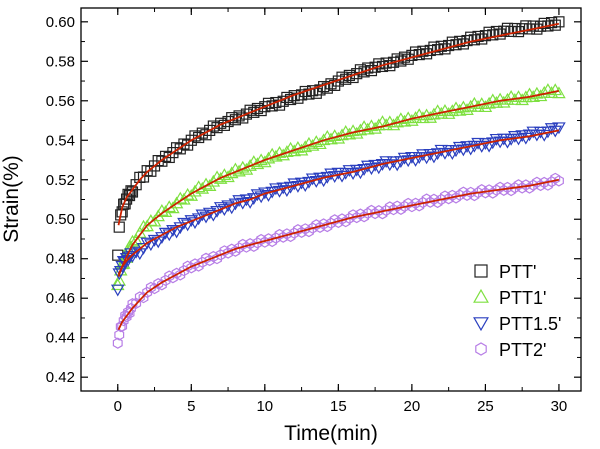 The height and width of the screenshot is (449, 600). Describe the element at coordinates (118, 406) in the screenshot. I see `x-tick-label: 0` at that location.